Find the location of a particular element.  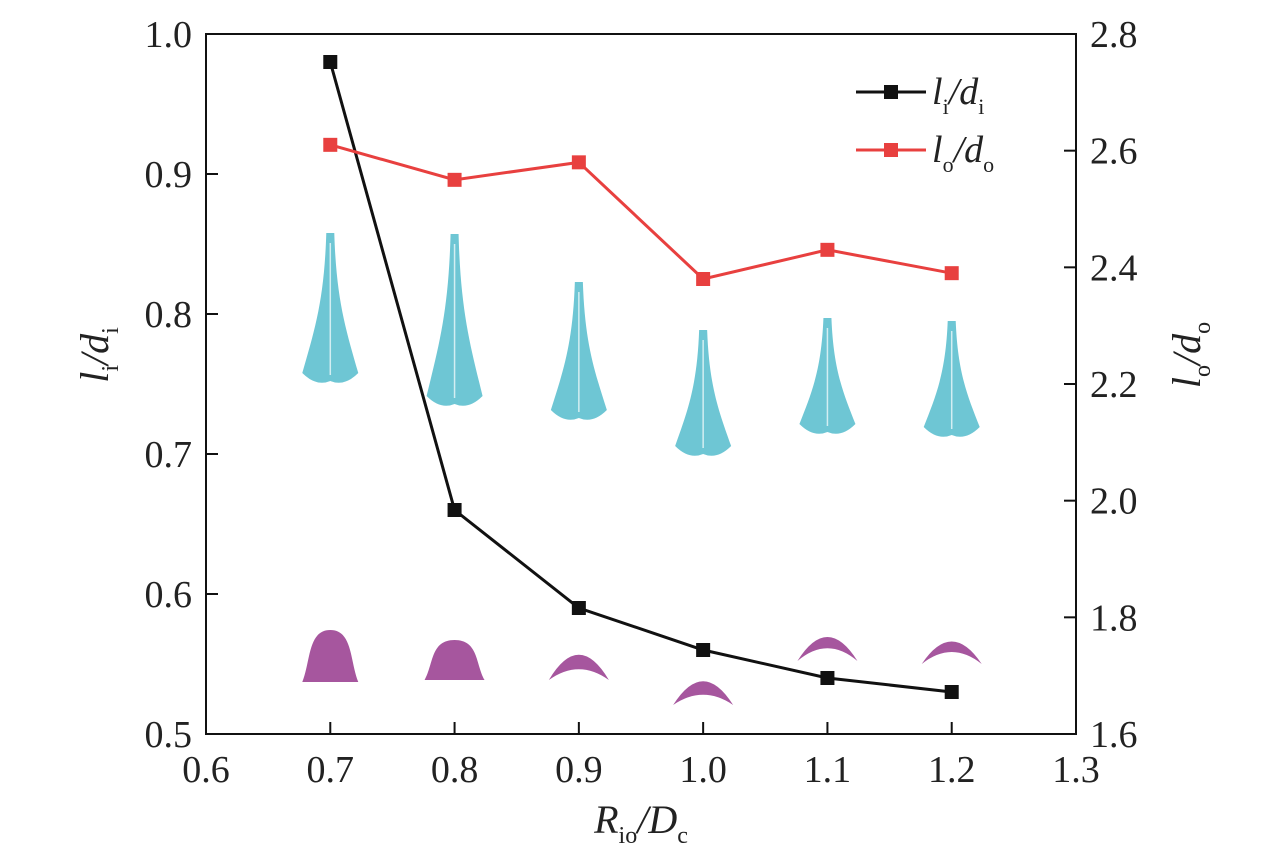

legend-marker-lo-do is located at coordinates (891, 150).